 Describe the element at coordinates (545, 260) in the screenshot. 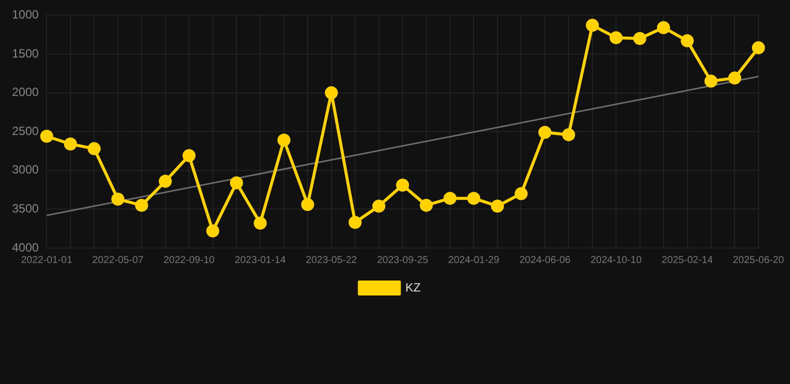

I see `x-tick-label: 2024-06-06` at that location.